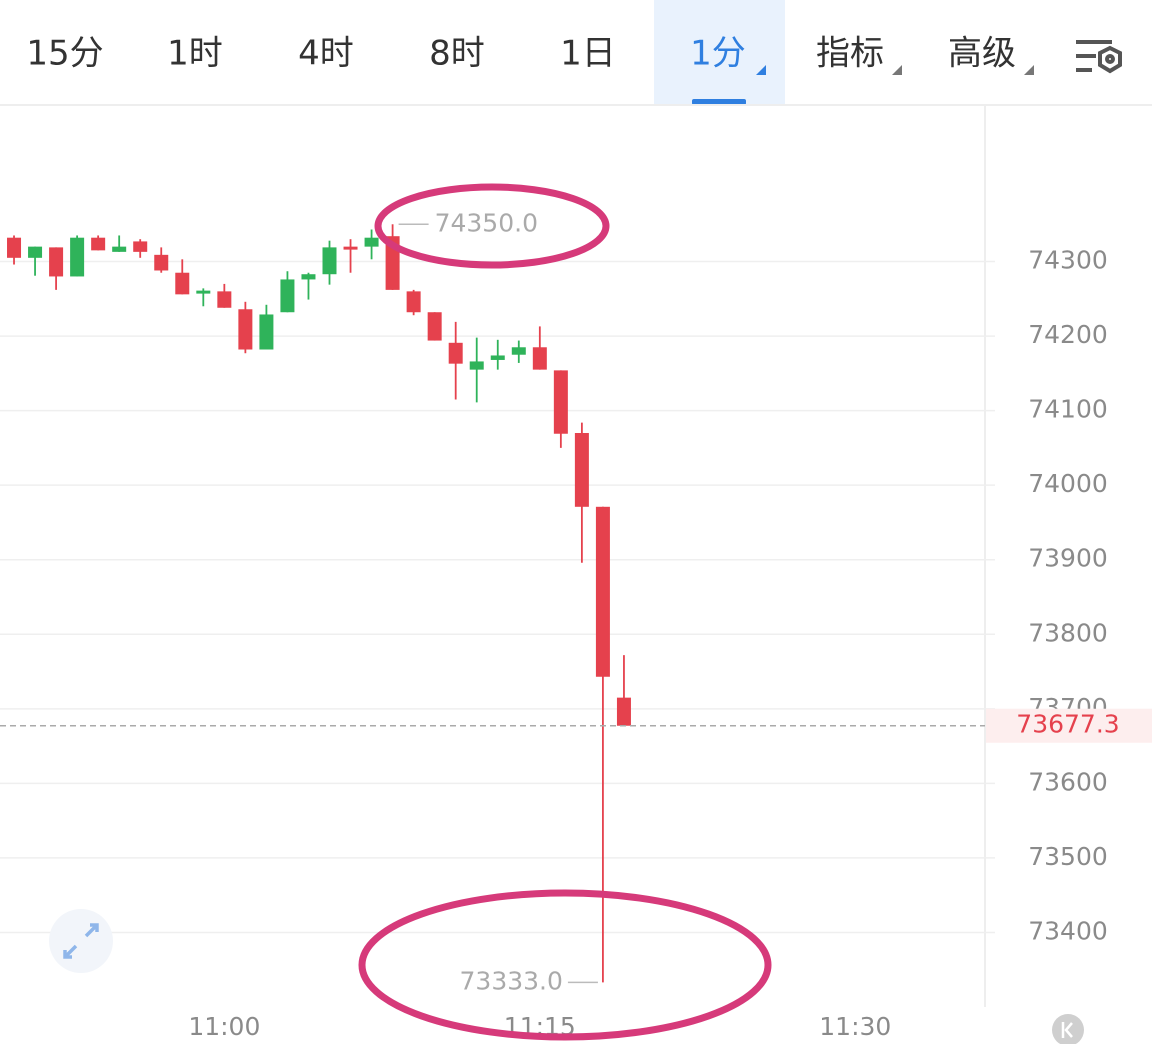 The width and height of the screenshot is (1152, 1044). What do you see at coordinates (588, 54) in the screenshot?
I see `tab: 1日` at bounding box center [588, 54].